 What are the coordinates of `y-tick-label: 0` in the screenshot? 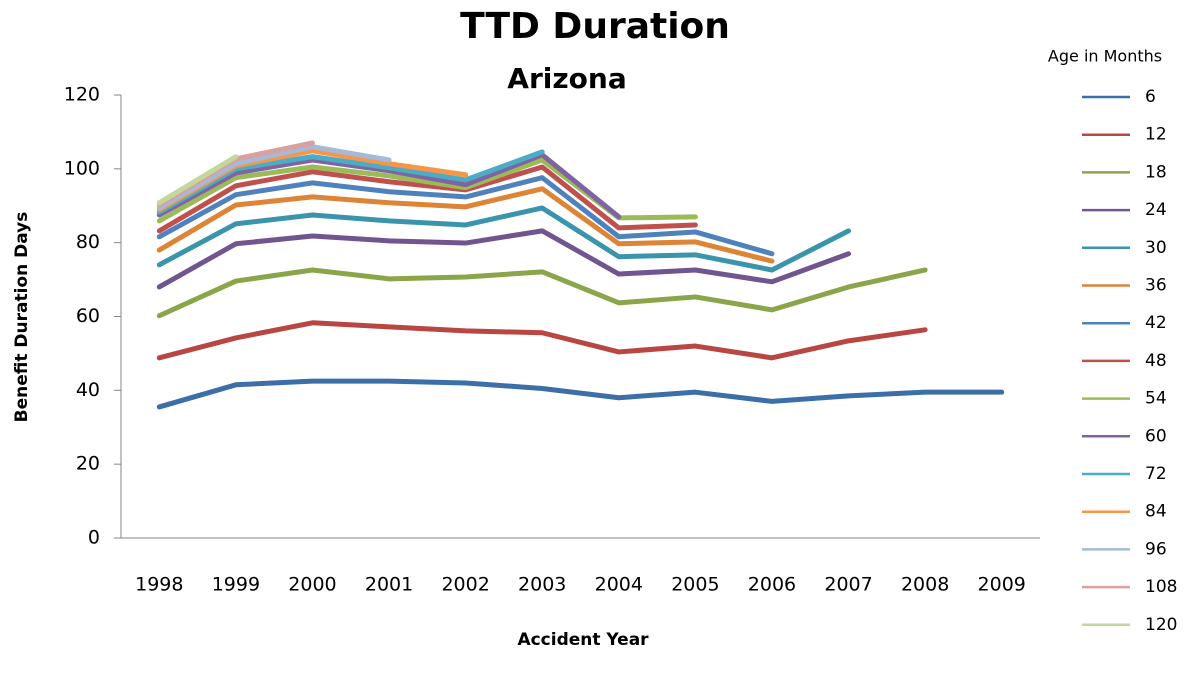 It's located at (94, 538).